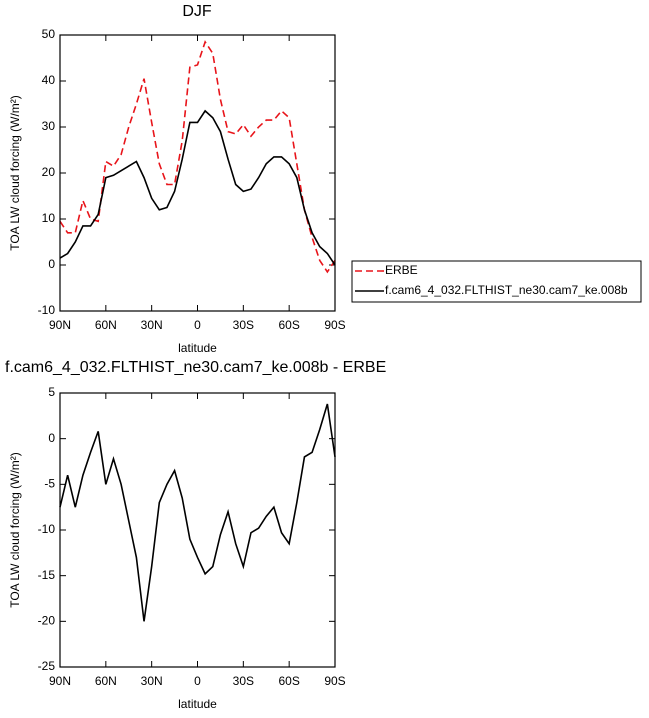 The image size is (649, 718). I want to click on y-tick-label: 40, so click(49, 80).